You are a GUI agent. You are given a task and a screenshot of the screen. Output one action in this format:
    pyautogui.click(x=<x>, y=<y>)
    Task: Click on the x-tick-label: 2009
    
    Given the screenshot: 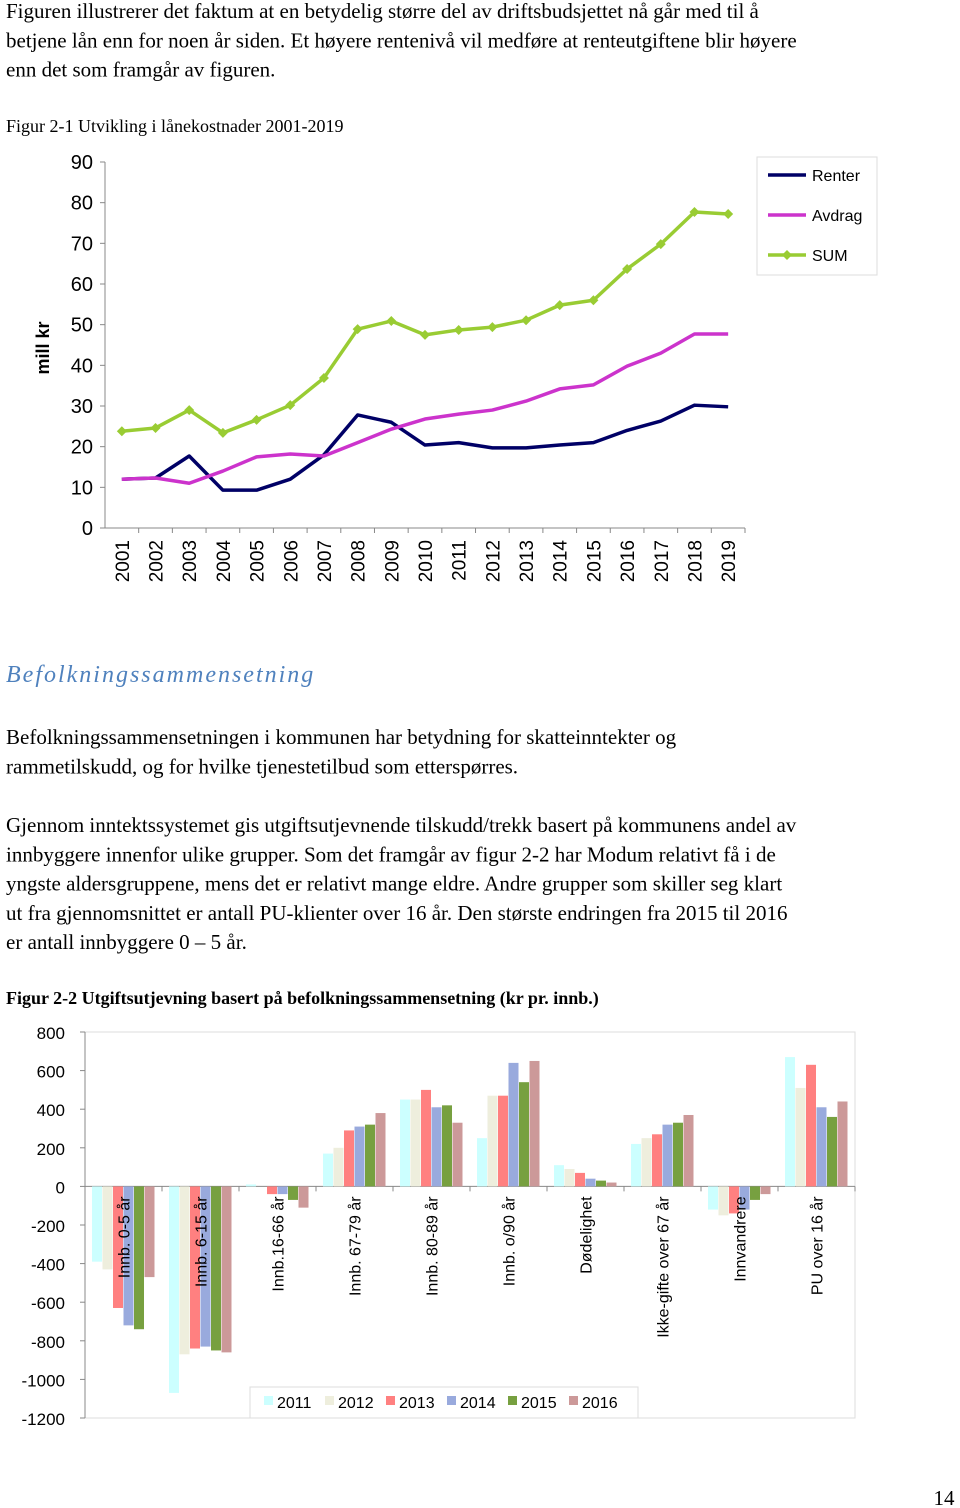 What is the action you would take?
    pyautogui.click(x=392, y=561)
    